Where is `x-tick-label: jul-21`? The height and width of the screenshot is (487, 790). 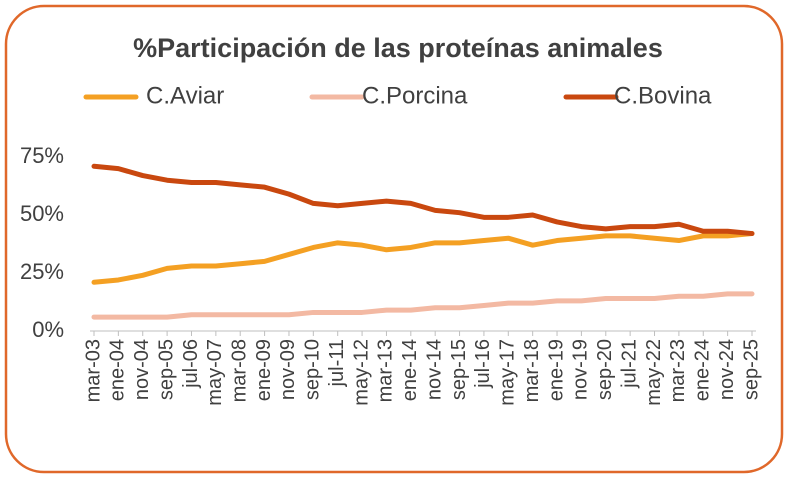
x-tick-label: jul-21 is located at coordinates (629, 364).